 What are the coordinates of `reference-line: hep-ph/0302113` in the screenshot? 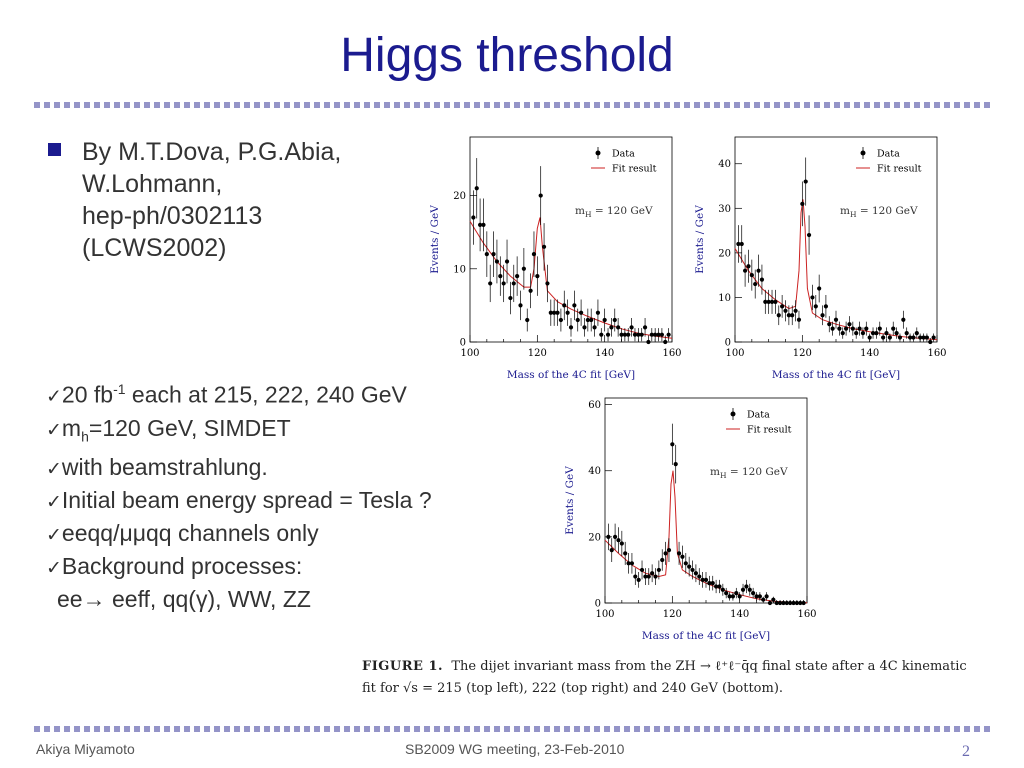 It's located at (172, 216).